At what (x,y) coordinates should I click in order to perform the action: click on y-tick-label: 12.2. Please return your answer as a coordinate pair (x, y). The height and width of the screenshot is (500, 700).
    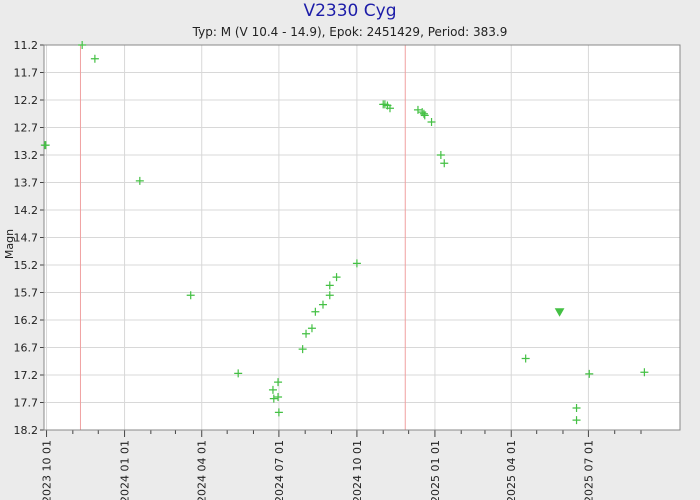
    Looking at the image, I should click on (26, 100).